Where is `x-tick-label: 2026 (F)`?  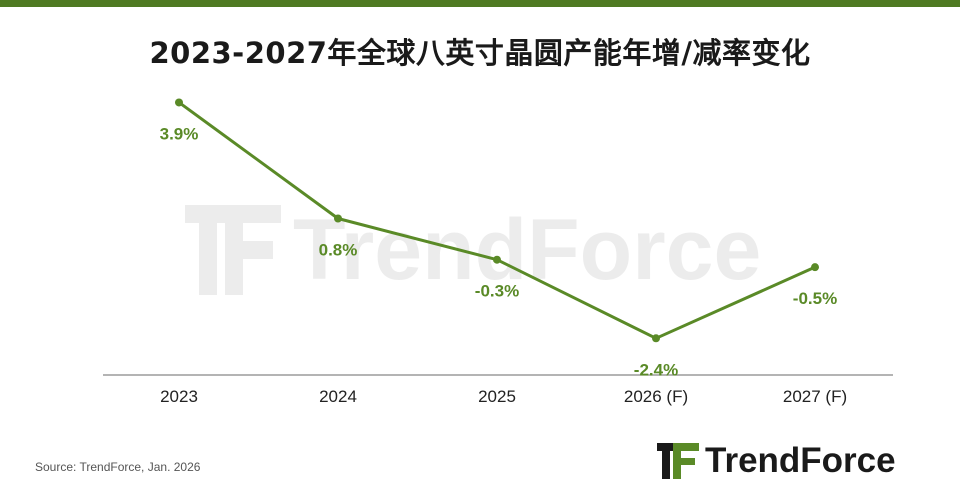 x-tick-label: 2026 (F) is located at coordinates (656, 396).